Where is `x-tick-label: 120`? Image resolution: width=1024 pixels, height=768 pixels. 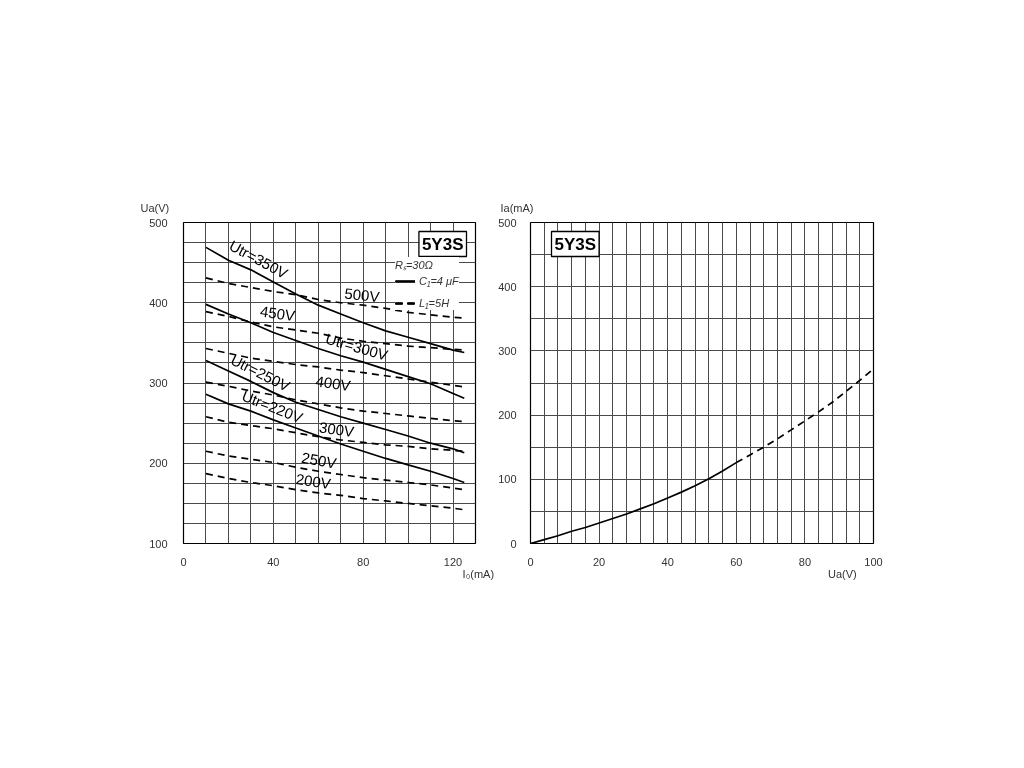 x-tick-label: 120 is located at coordinates (453, 561).